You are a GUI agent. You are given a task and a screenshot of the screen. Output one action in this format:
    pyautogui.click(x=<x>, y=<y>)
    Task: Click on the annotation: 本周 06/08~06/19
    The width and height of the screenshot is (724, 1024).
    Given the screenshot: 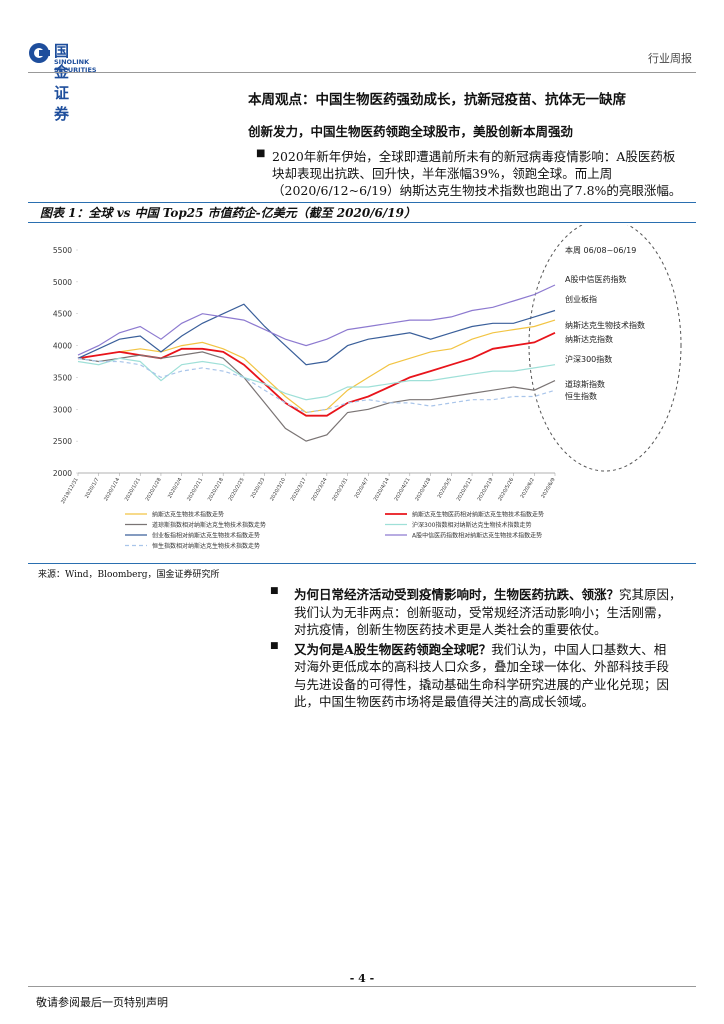 What is the action you would take?
    pyautogui.click(x=600, y=250)
    